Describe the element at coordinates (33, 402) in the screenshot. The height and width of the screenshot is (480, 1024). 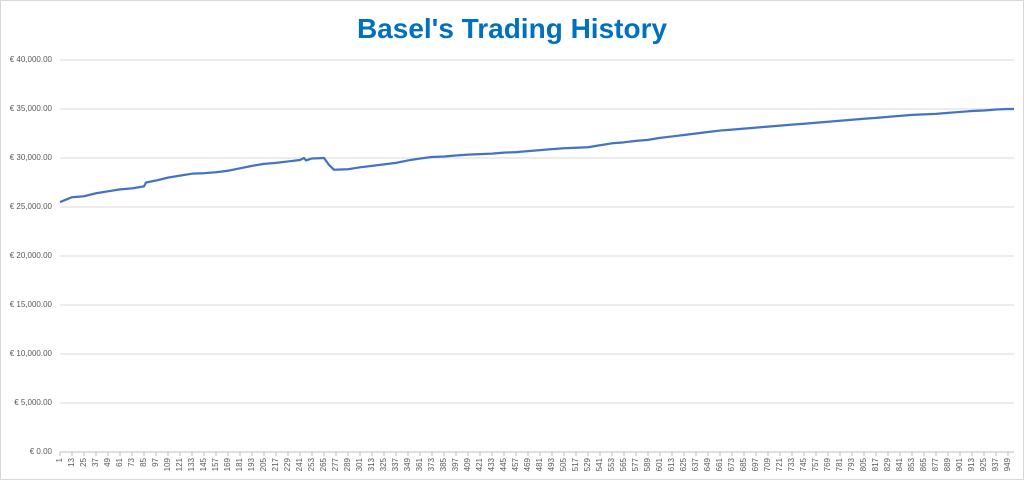
I see `y-tick-label: € 5,000.00` at that location.